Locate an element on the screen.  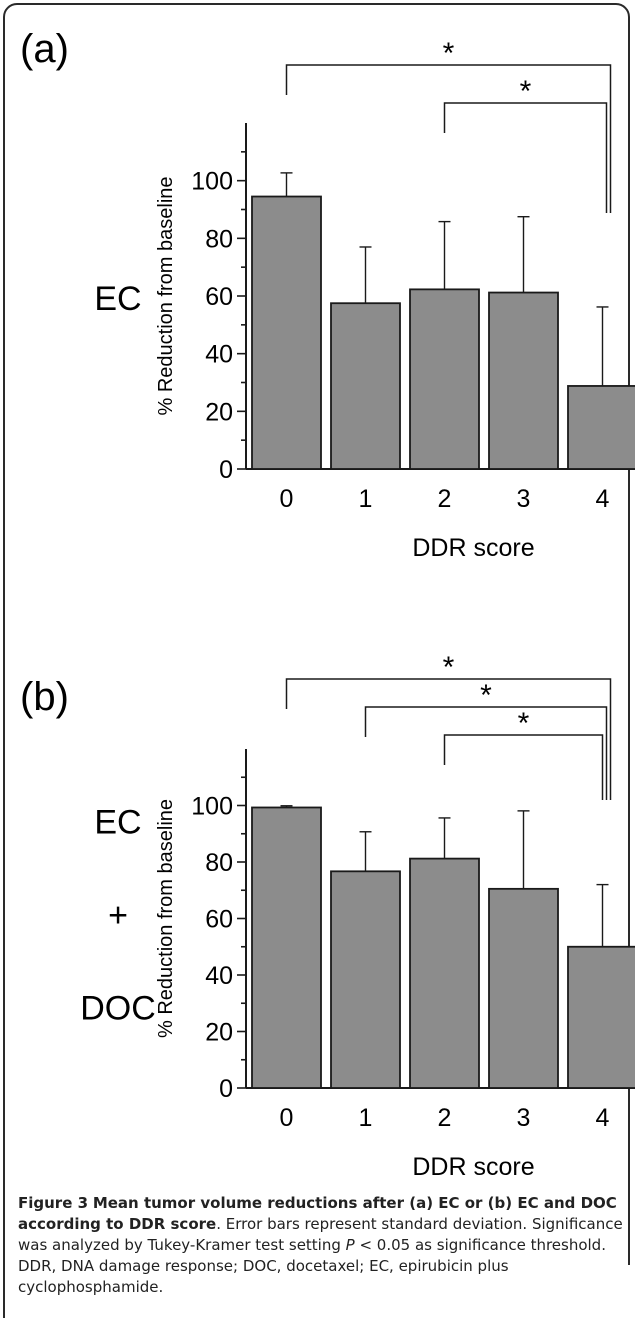
frame-open-bottom is located at coordinates (317, 1295).